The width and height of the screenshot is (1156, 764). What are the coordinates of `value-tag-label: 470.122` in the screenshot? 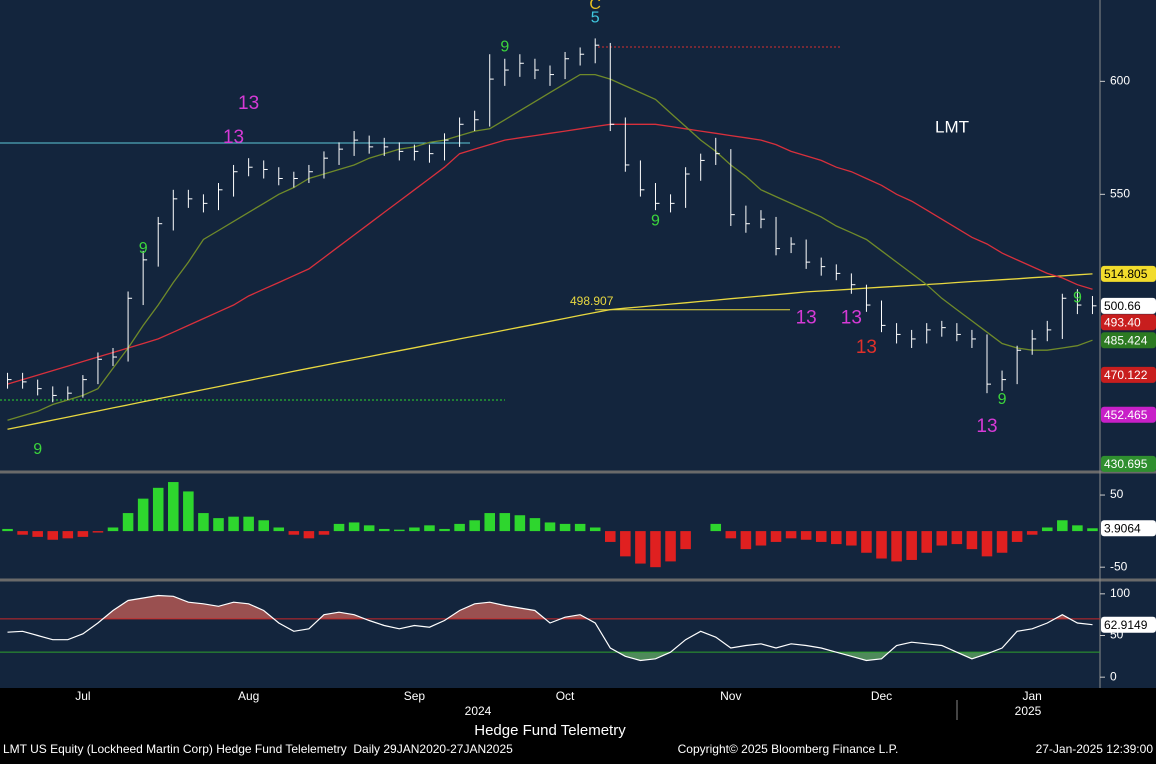 It's located at (1126, 375).